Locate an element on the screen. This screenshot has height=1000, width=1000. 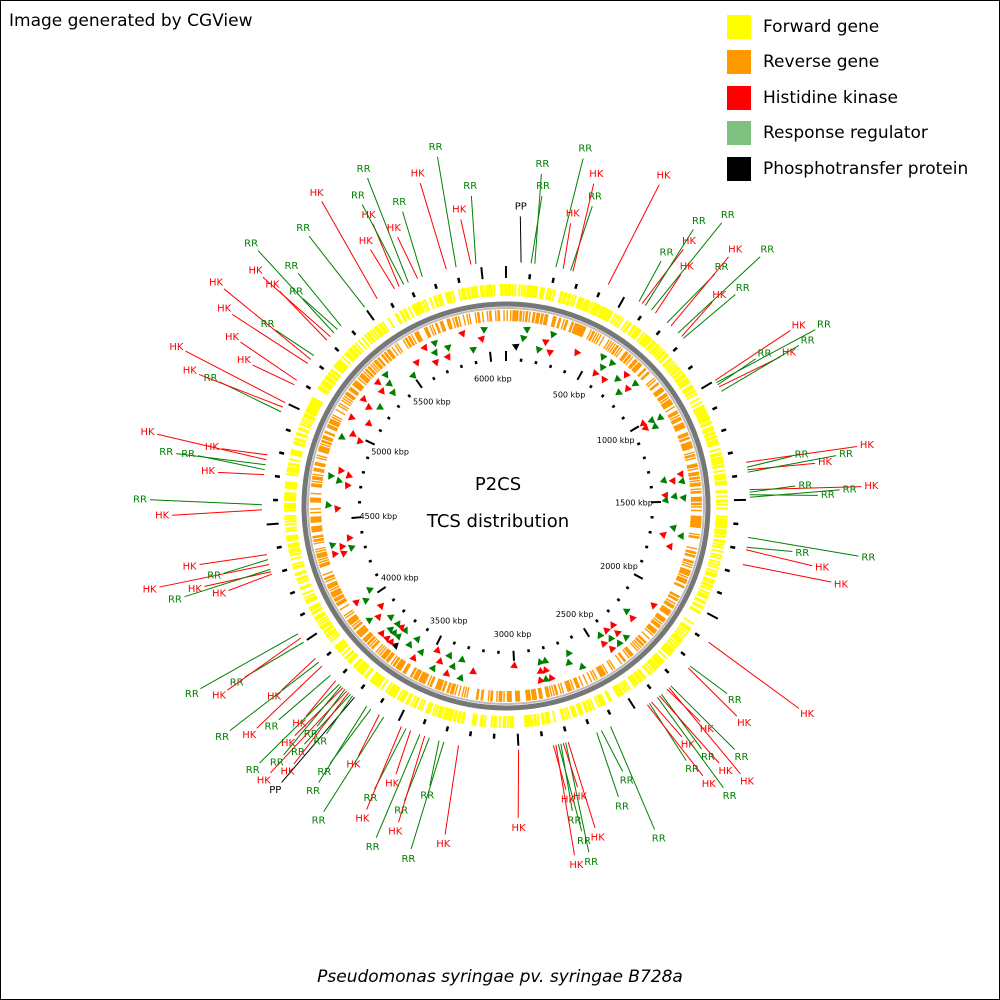
tick-label: 4000 kbp is located at coordinates (400, 577).